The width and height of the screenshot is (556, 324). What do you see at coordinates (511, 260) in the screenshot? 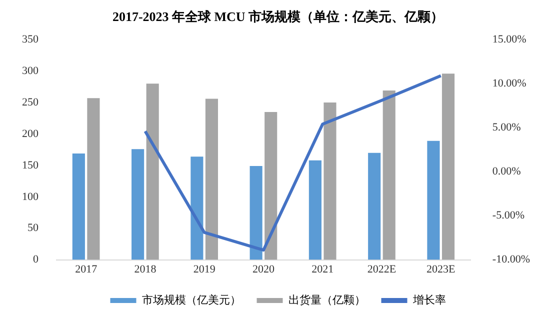
I see `y2-tick-label: -10.00%` at bounding box center [511, 260].